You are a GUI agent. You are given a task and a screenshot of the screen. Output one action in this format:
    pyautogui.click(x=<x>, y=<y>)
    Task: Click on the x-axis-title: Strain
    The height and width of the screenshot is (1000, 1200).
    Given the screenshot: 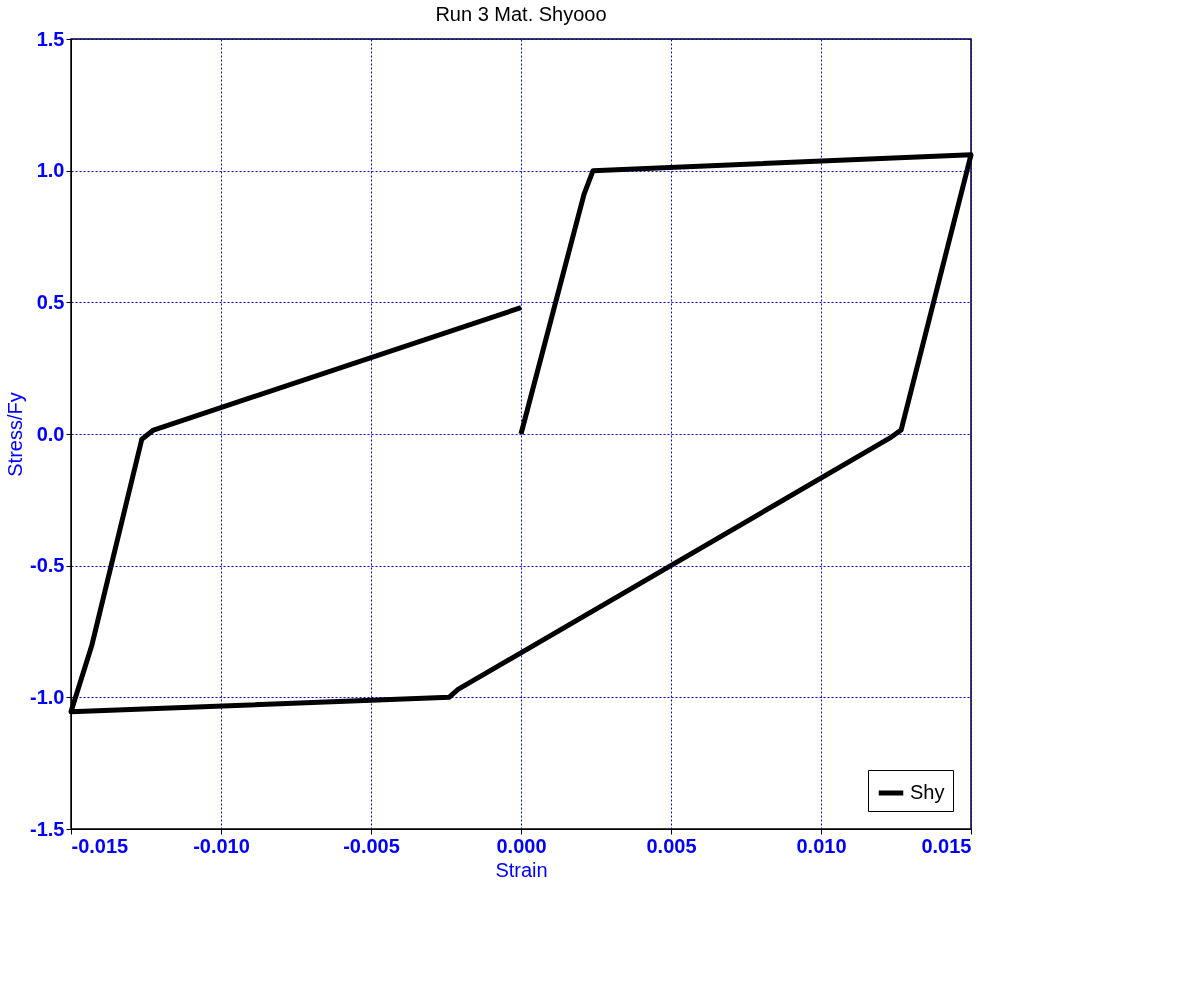 What is the action you would take?
    pyautogui.click(x=521, y=869)
    